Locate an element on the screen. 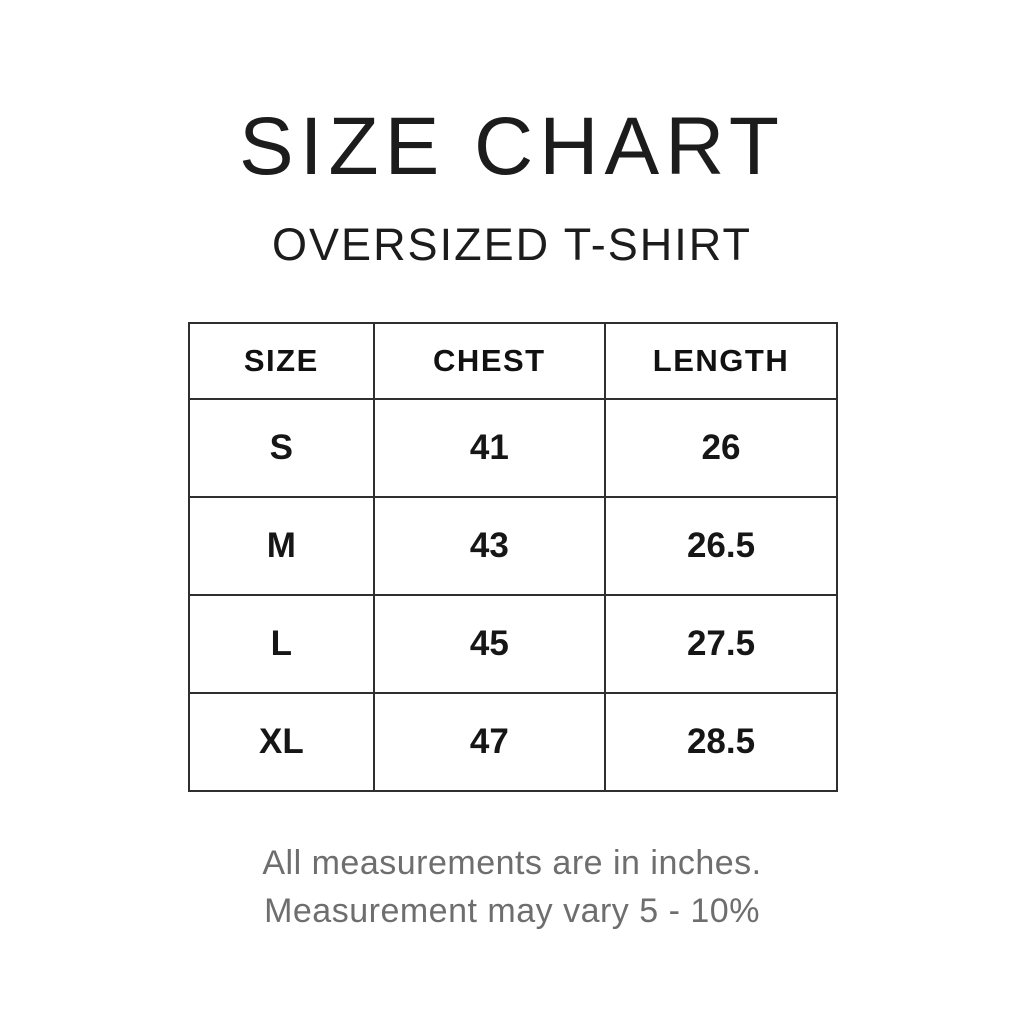  cell-size: S is located at coordinates (281, 448).